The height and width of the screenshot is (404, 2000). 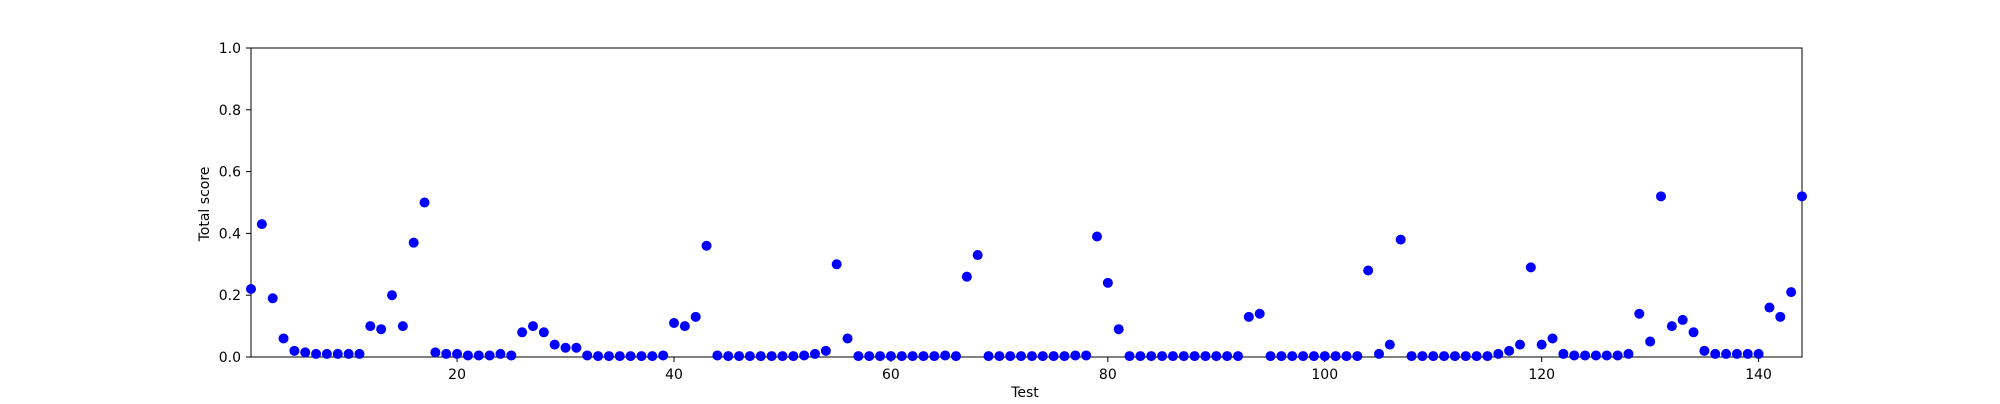 What do you see at coordinates (230, 358) in the screenshot?
I see `y-tick-label: 0.0` at bounding box center [230, 358].